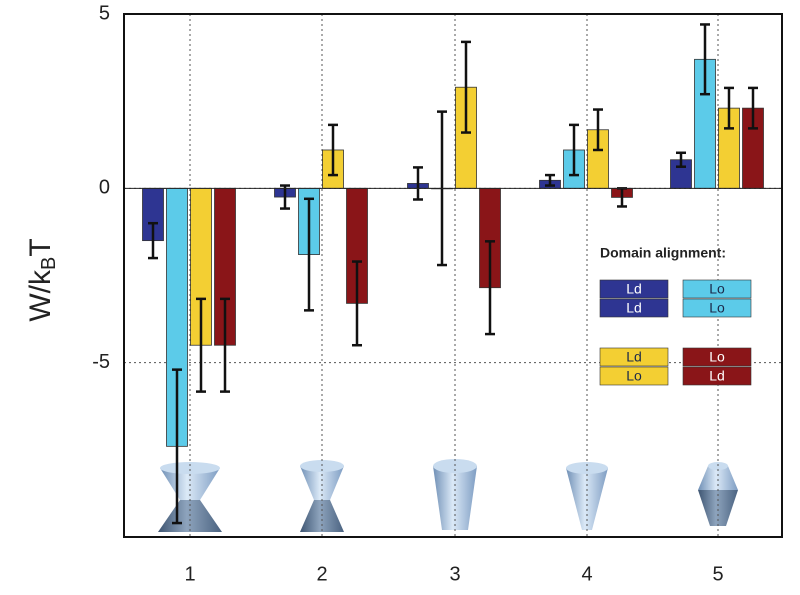  I want to click on y-label-sub: B, so click(49, 263).